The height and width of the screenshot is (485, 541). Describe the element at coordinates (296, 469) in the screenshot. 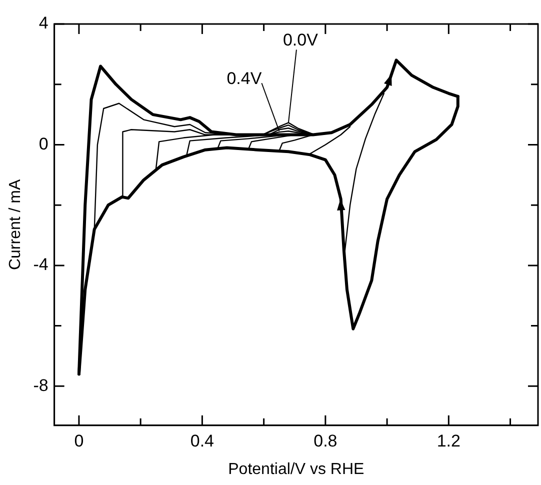

I see `x-axis-title: Potential/V vs RHE` at that location.